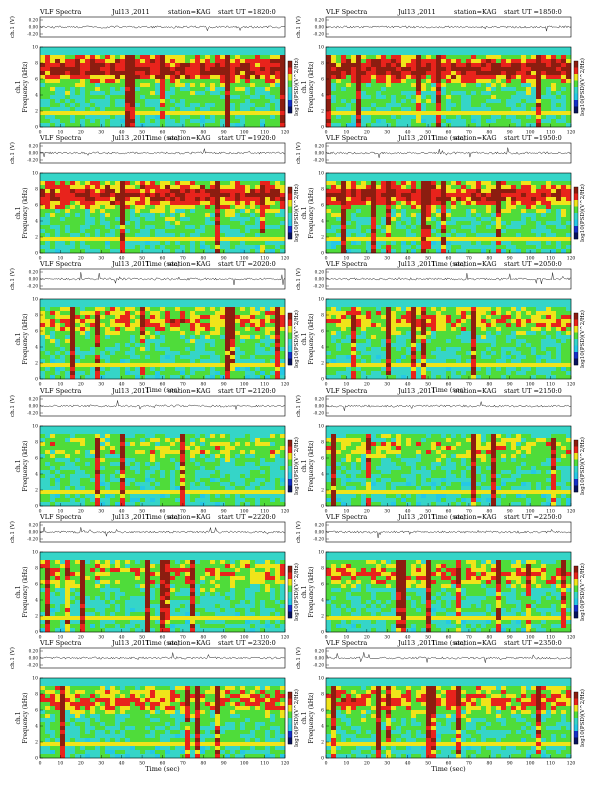 This screenshot has height=796, width=612. Describe the element at coordinates (311, 86) in the screenshot. I see `frequency-axis-label: Frequency (kHz)` at that location.